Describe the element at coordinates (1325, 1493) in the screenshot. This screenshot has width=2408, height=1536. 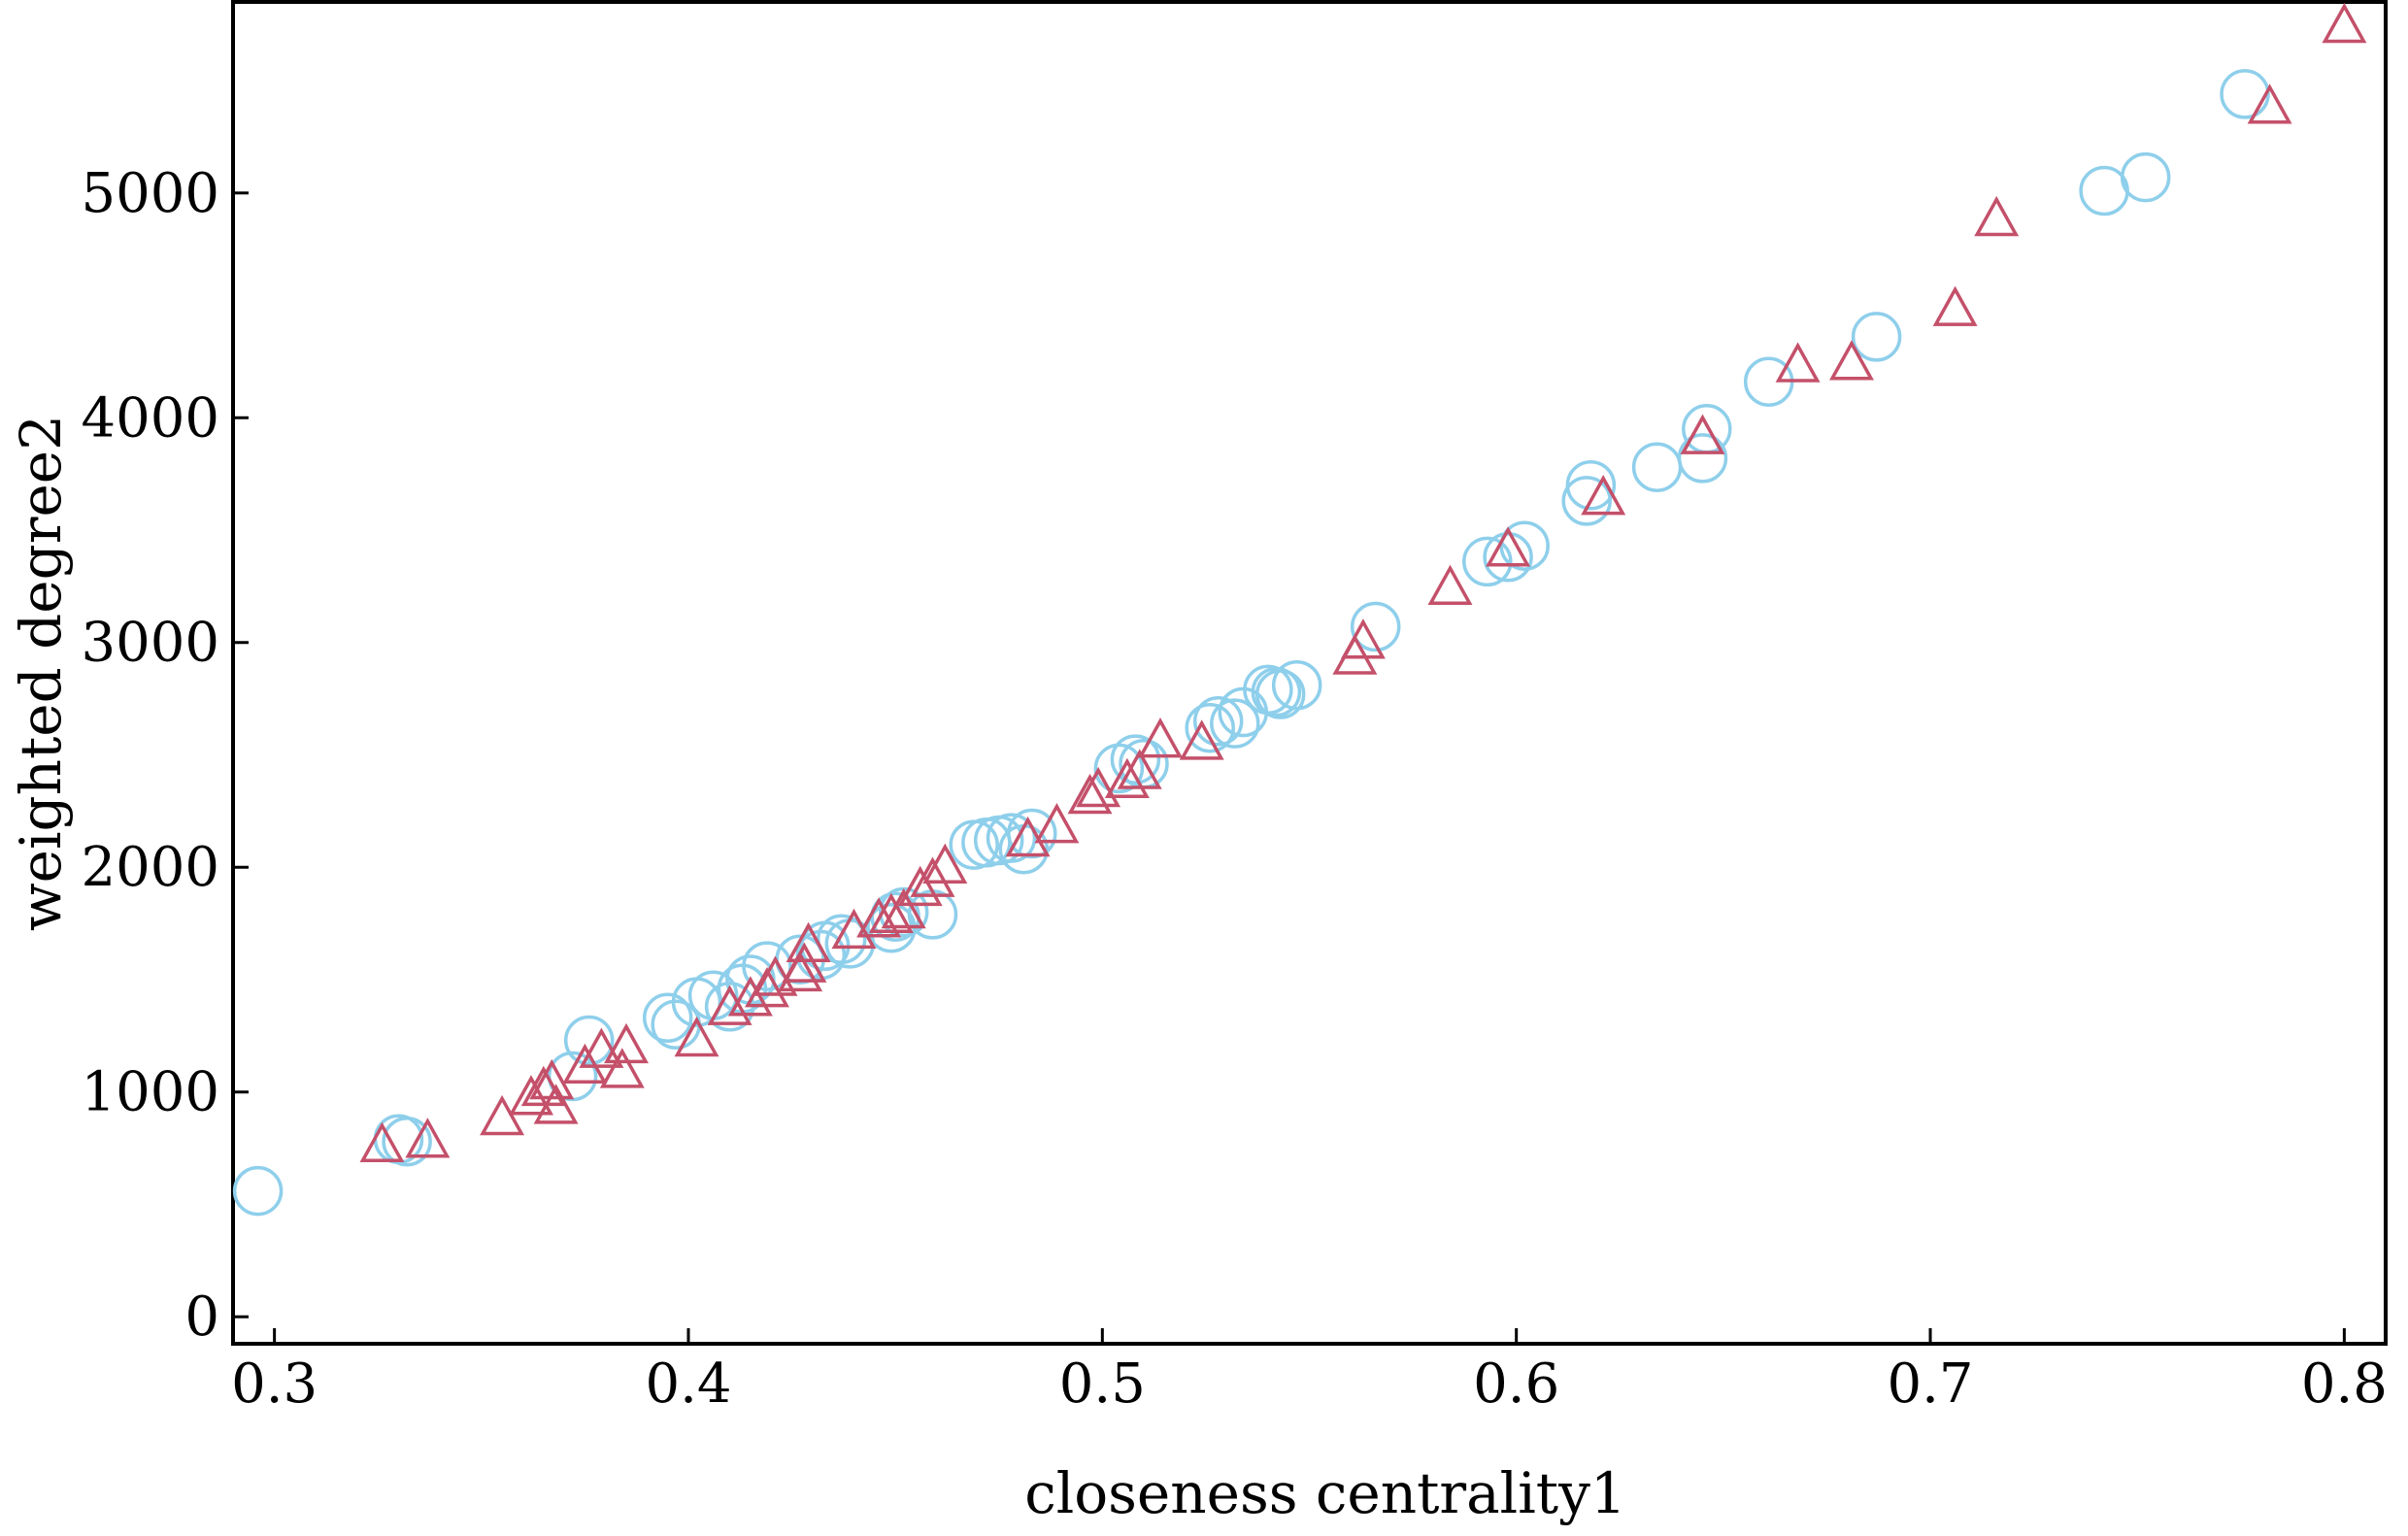
I see `x-axis-title: closeness centrality1` at that location.